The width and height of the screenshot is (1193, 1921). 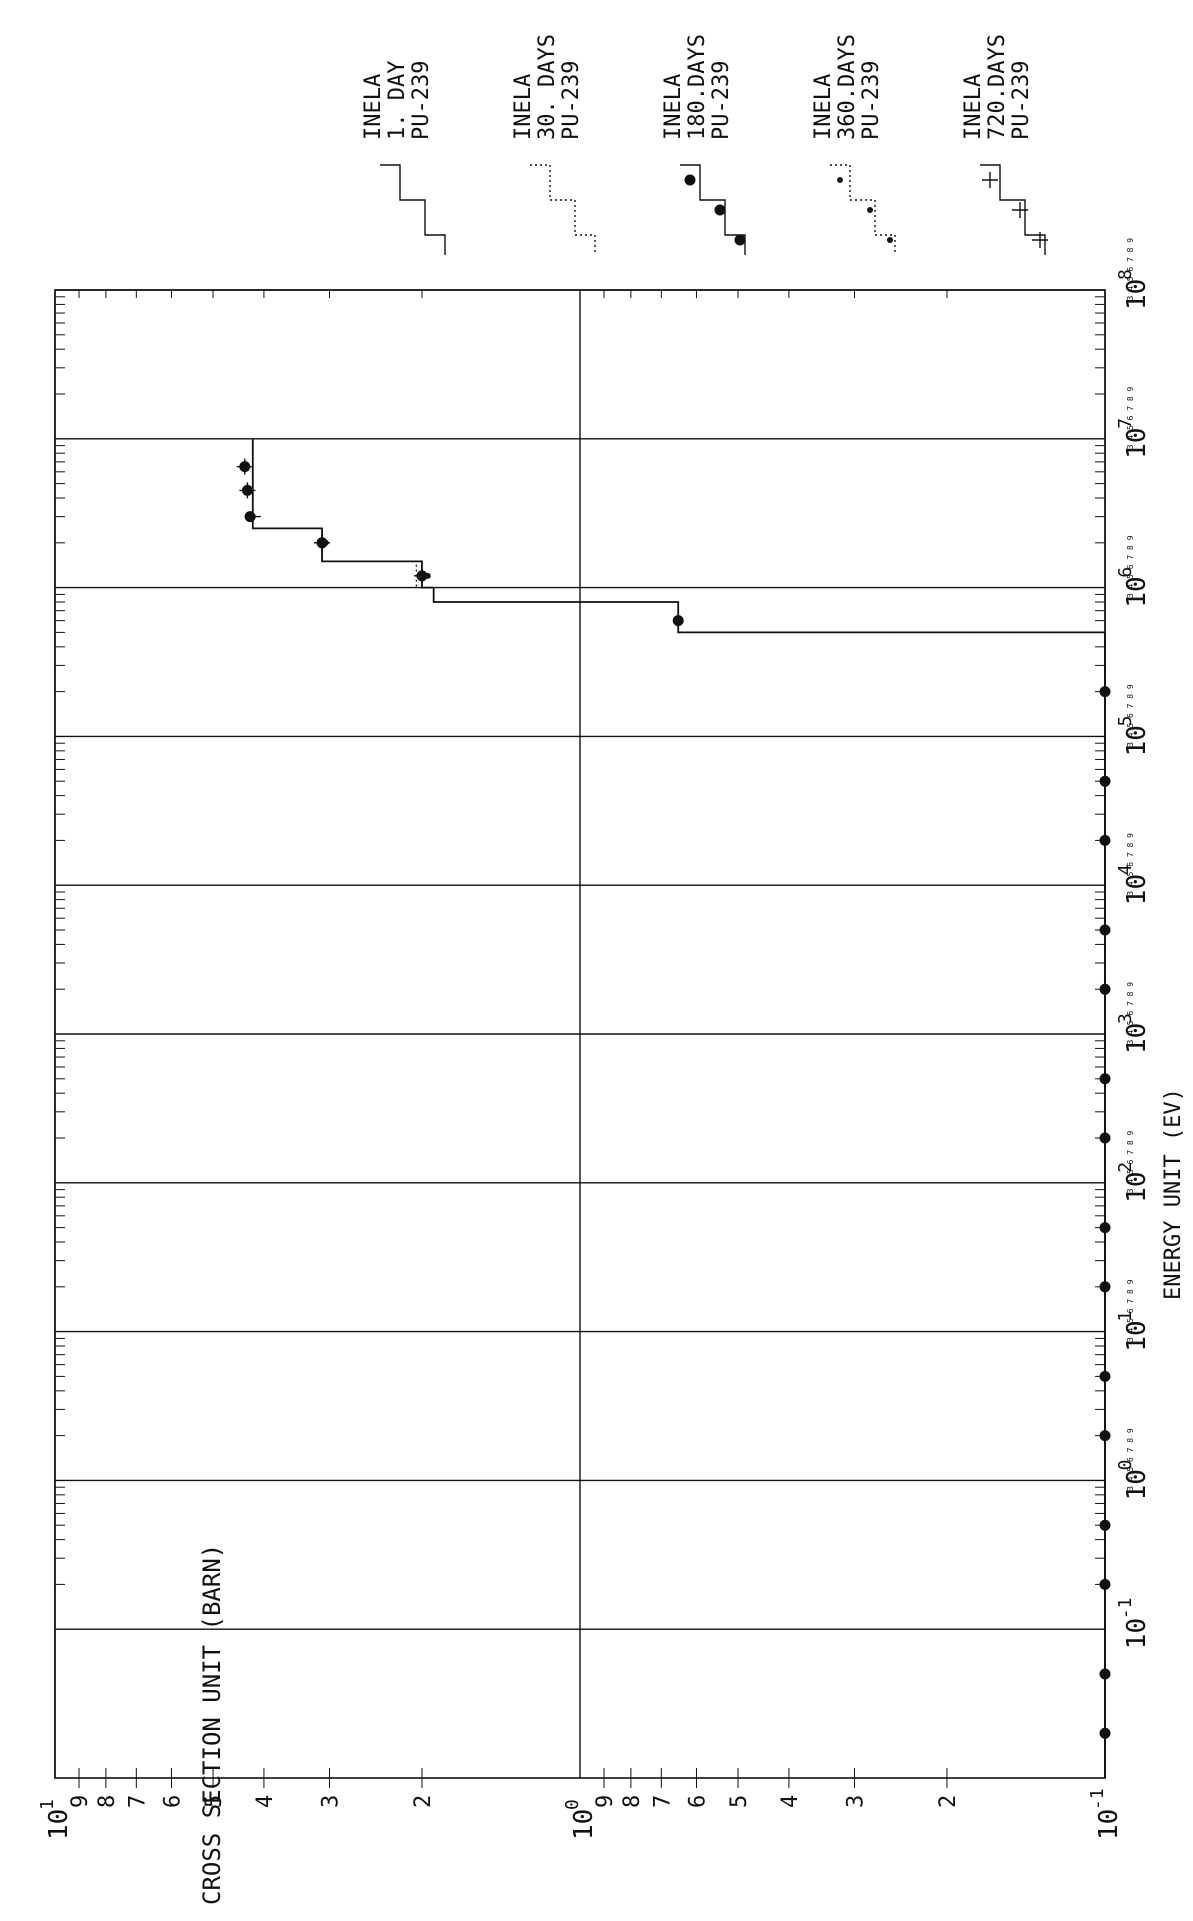 I want to click on legend-label: 180.DAYS, so click(x=697, y=87).